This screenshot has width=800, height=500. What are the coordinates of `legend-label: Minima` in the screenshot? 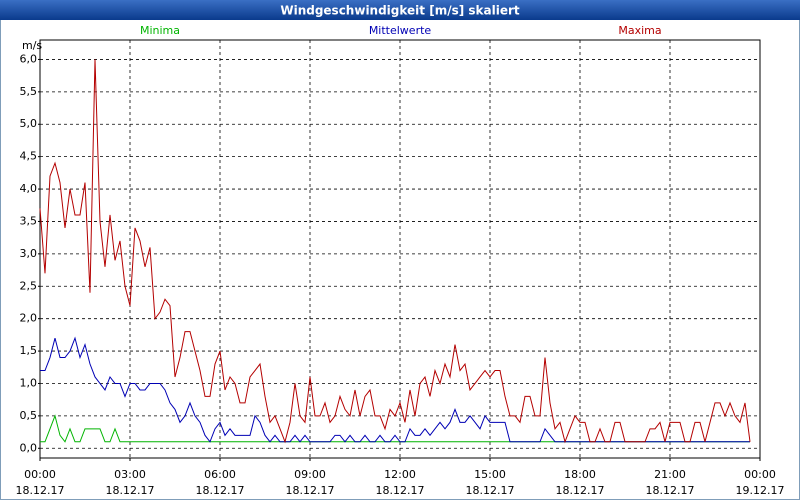 It's located at (160, 30).